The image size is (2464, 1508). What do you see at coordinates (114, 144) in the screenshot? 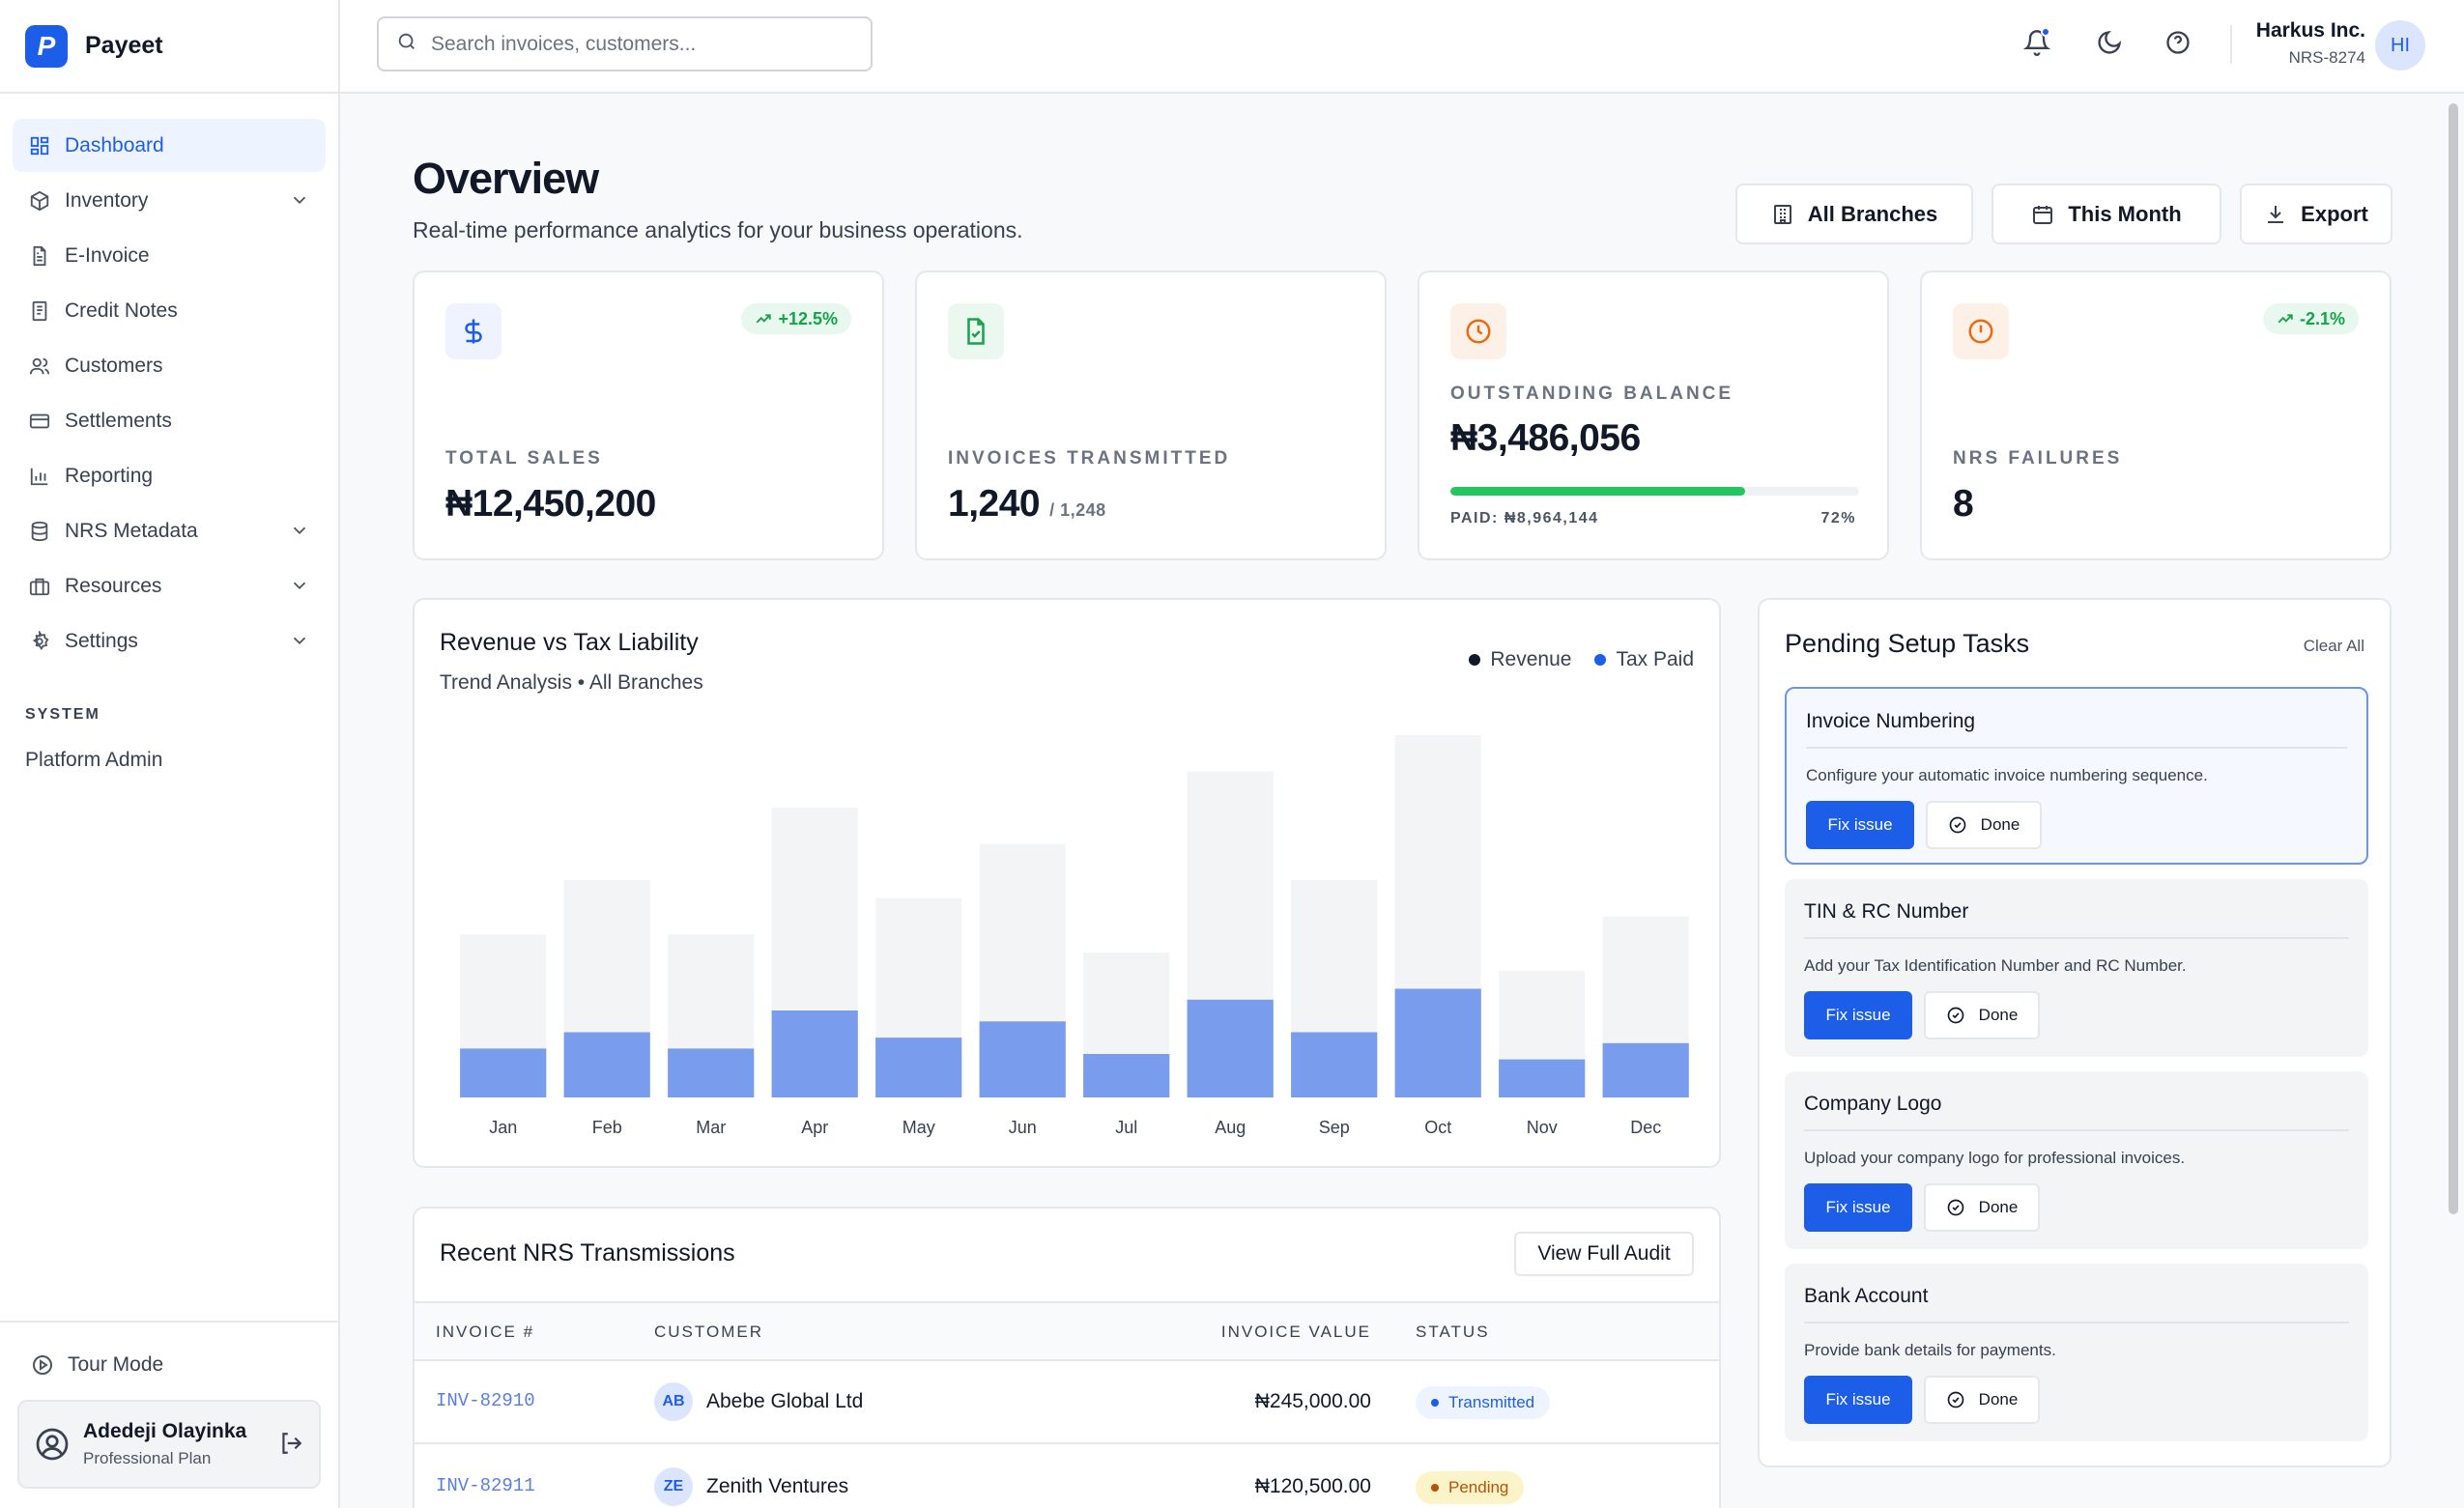
I see `sidebar-item-label: Dashboard` at bounding box center [114, 144].